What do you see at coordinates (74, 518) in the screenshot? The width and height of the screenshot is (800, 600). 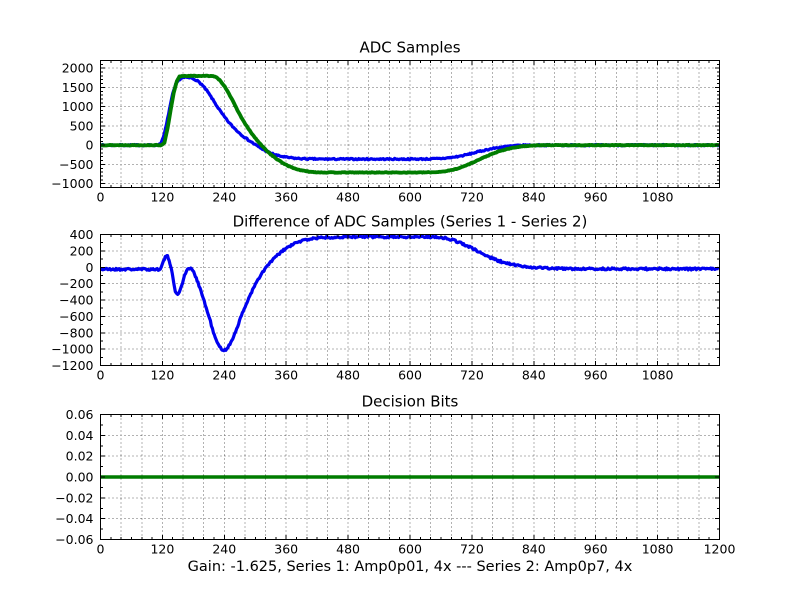 I see `y-tick-label: −0.04` at bounding box center [74, 518].